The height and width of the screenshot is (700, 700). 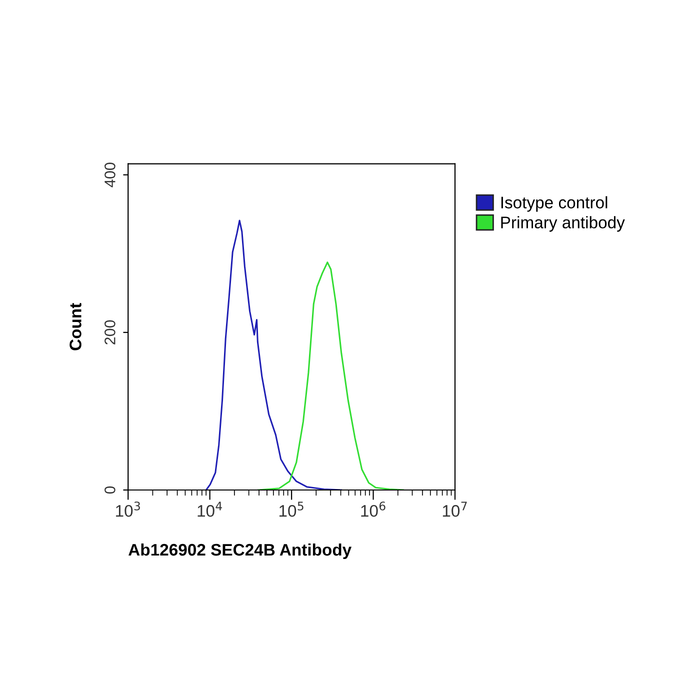 What do you see at coordinates (110, 490) in the screenshot?
I see `y-tick-label: 0` at bounding box center [110, 490].